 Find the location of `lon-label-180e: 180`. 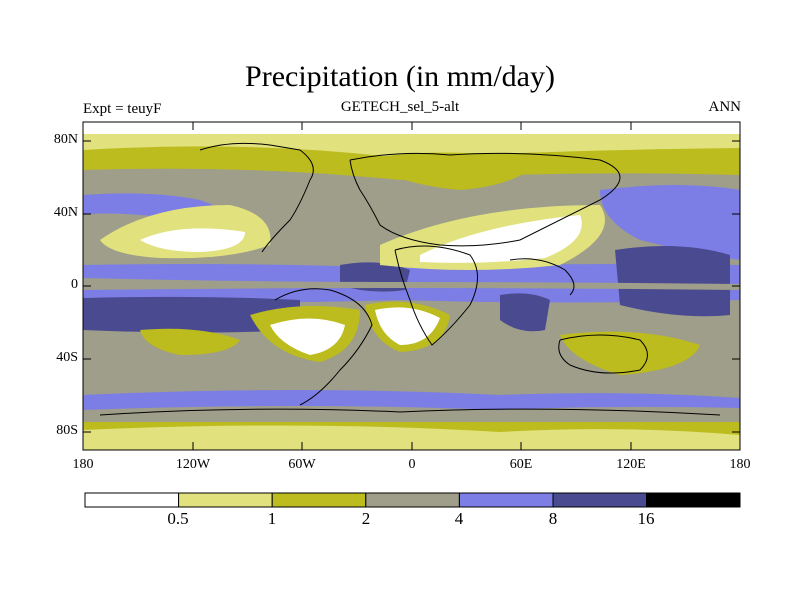

lon-label-180e: 180 is located at coordinates (740, 464).